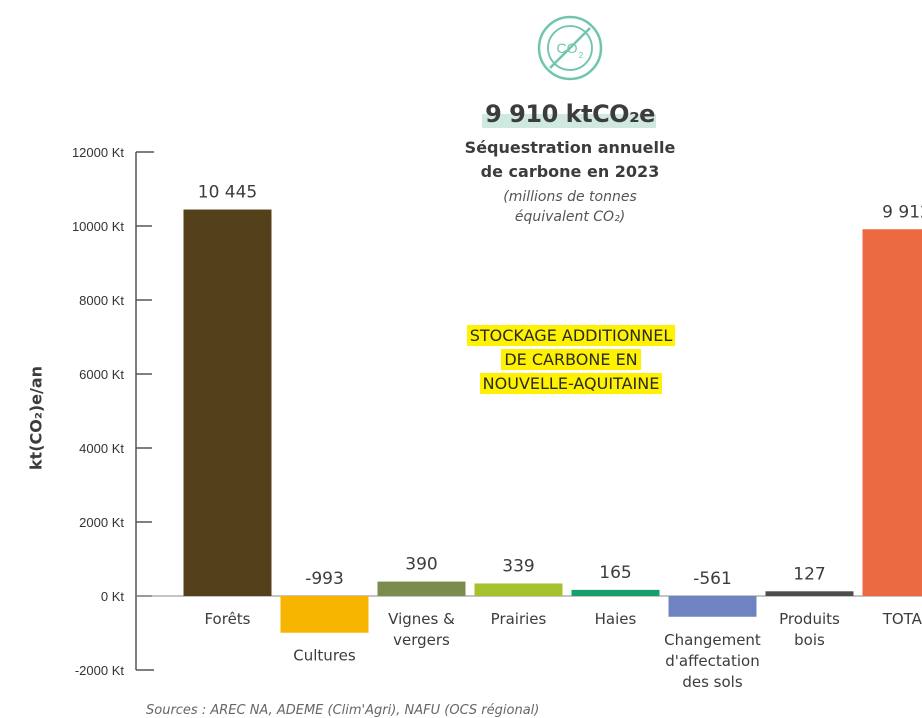 This screenshot has height=718, width=922. Describe the element at coordinates (902, 212) in the screenshot. I see `bar-value-label: 9 912` at that location.